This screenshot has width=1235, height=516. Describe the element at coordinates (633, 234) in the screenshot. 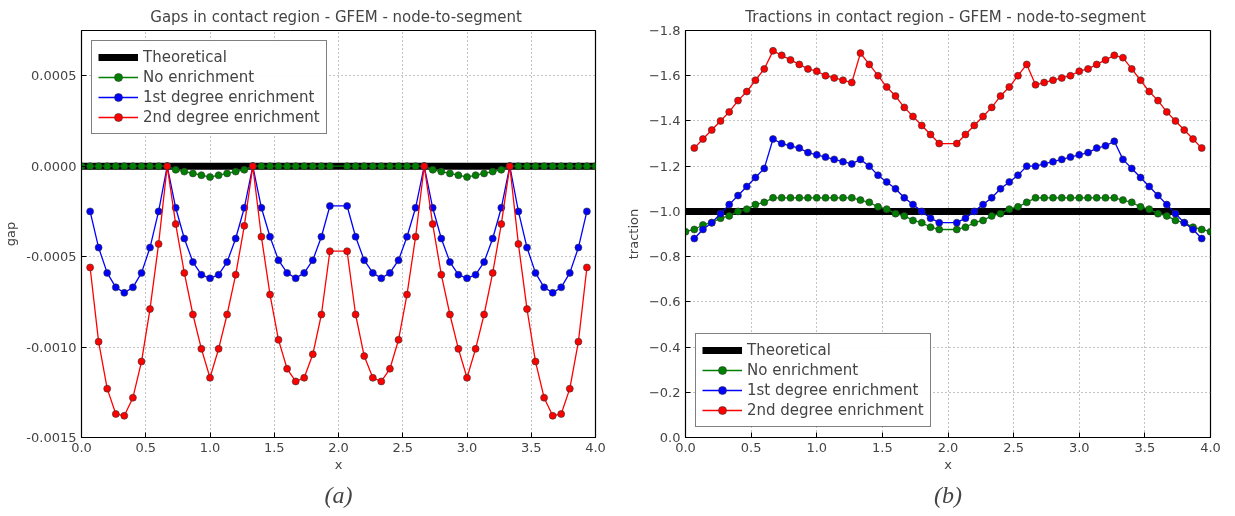

I see `y-axis-title: traction` at that location.